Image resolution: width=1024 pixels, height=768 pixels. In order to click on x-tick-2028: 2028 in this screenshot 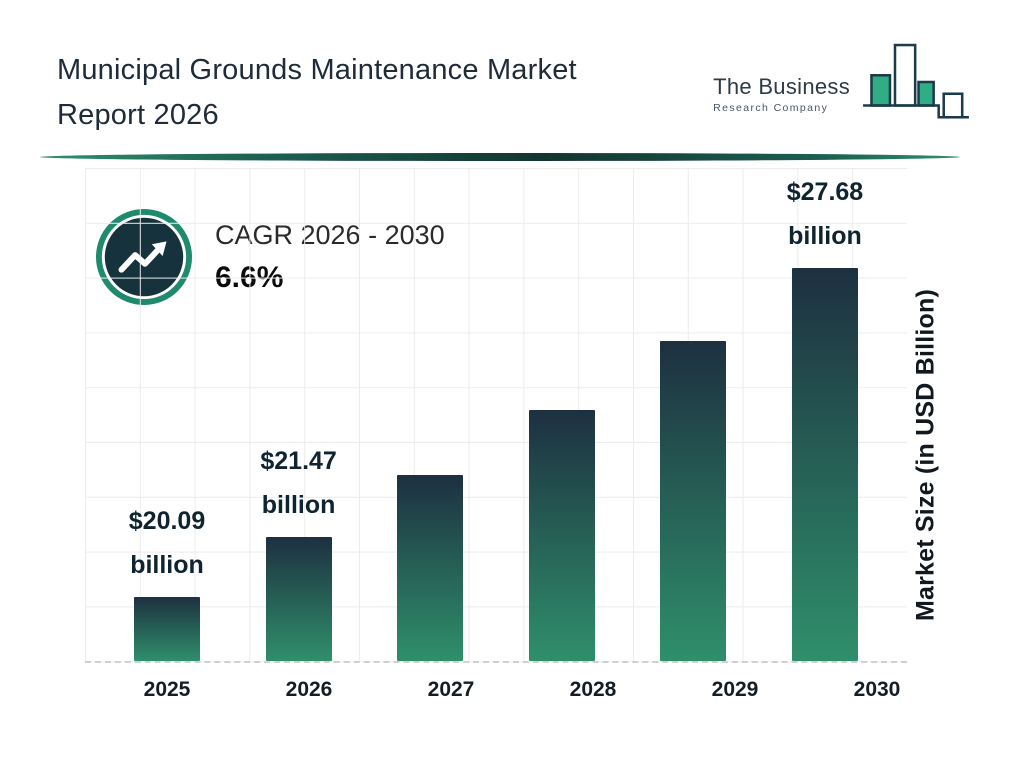, I will do `click(593, 689)`.